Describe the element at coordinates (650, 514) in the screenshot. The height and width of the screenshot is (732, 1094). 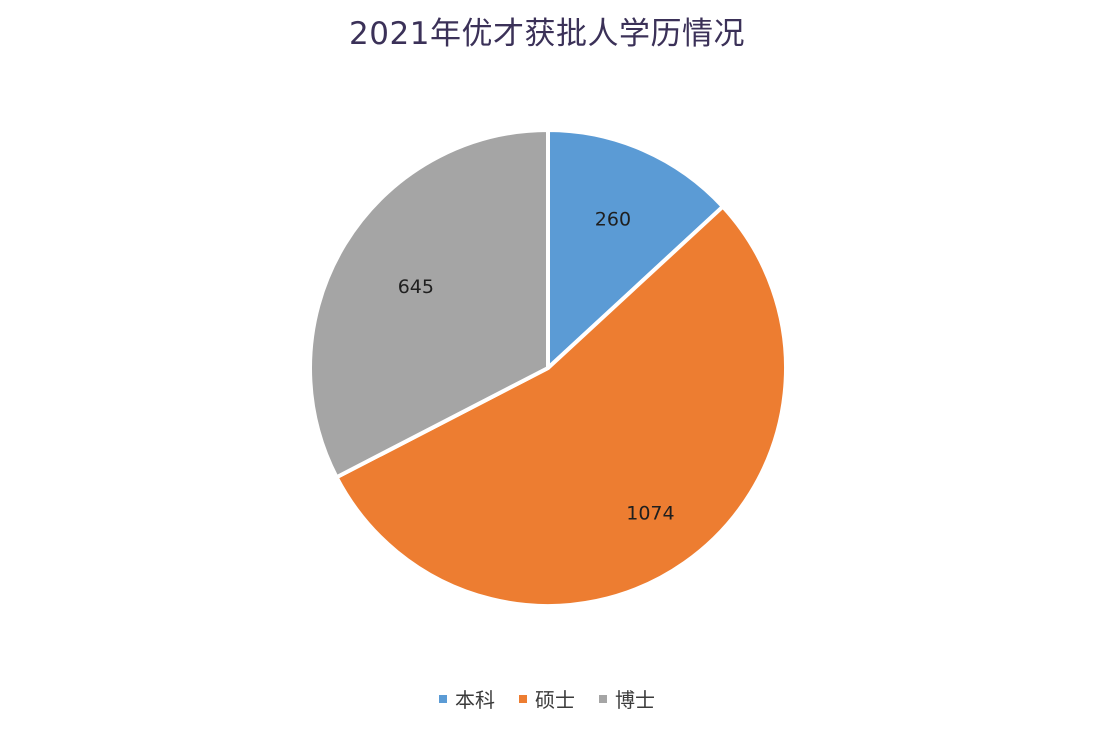
I see `data-label-master: 1074` at that location.